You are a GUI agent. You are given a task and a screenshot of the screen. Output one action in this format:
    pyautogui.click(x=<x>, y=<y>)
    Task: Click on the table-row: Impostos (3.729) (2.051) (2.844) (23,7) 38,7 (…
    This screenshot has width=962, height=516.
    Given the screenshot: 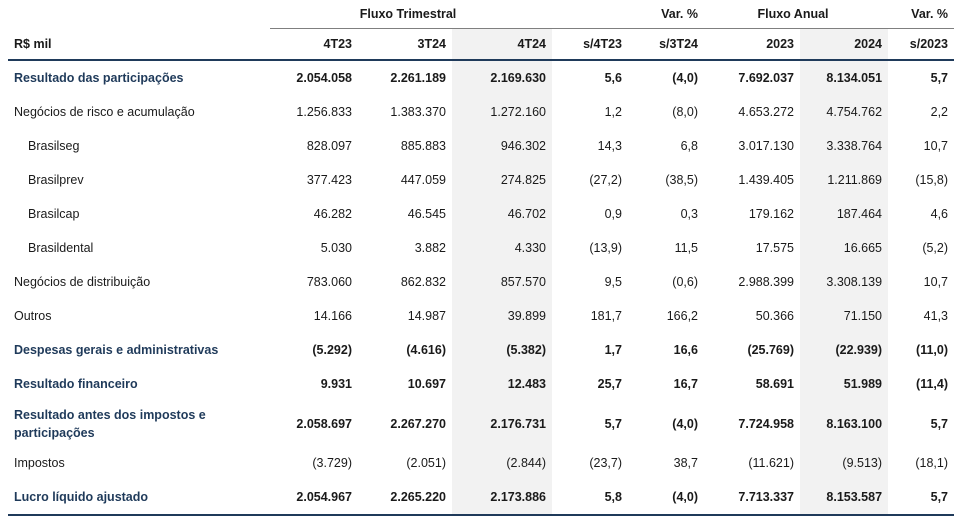 What is the action you would take?
    pyautogui.click(x=481, y=463)
    